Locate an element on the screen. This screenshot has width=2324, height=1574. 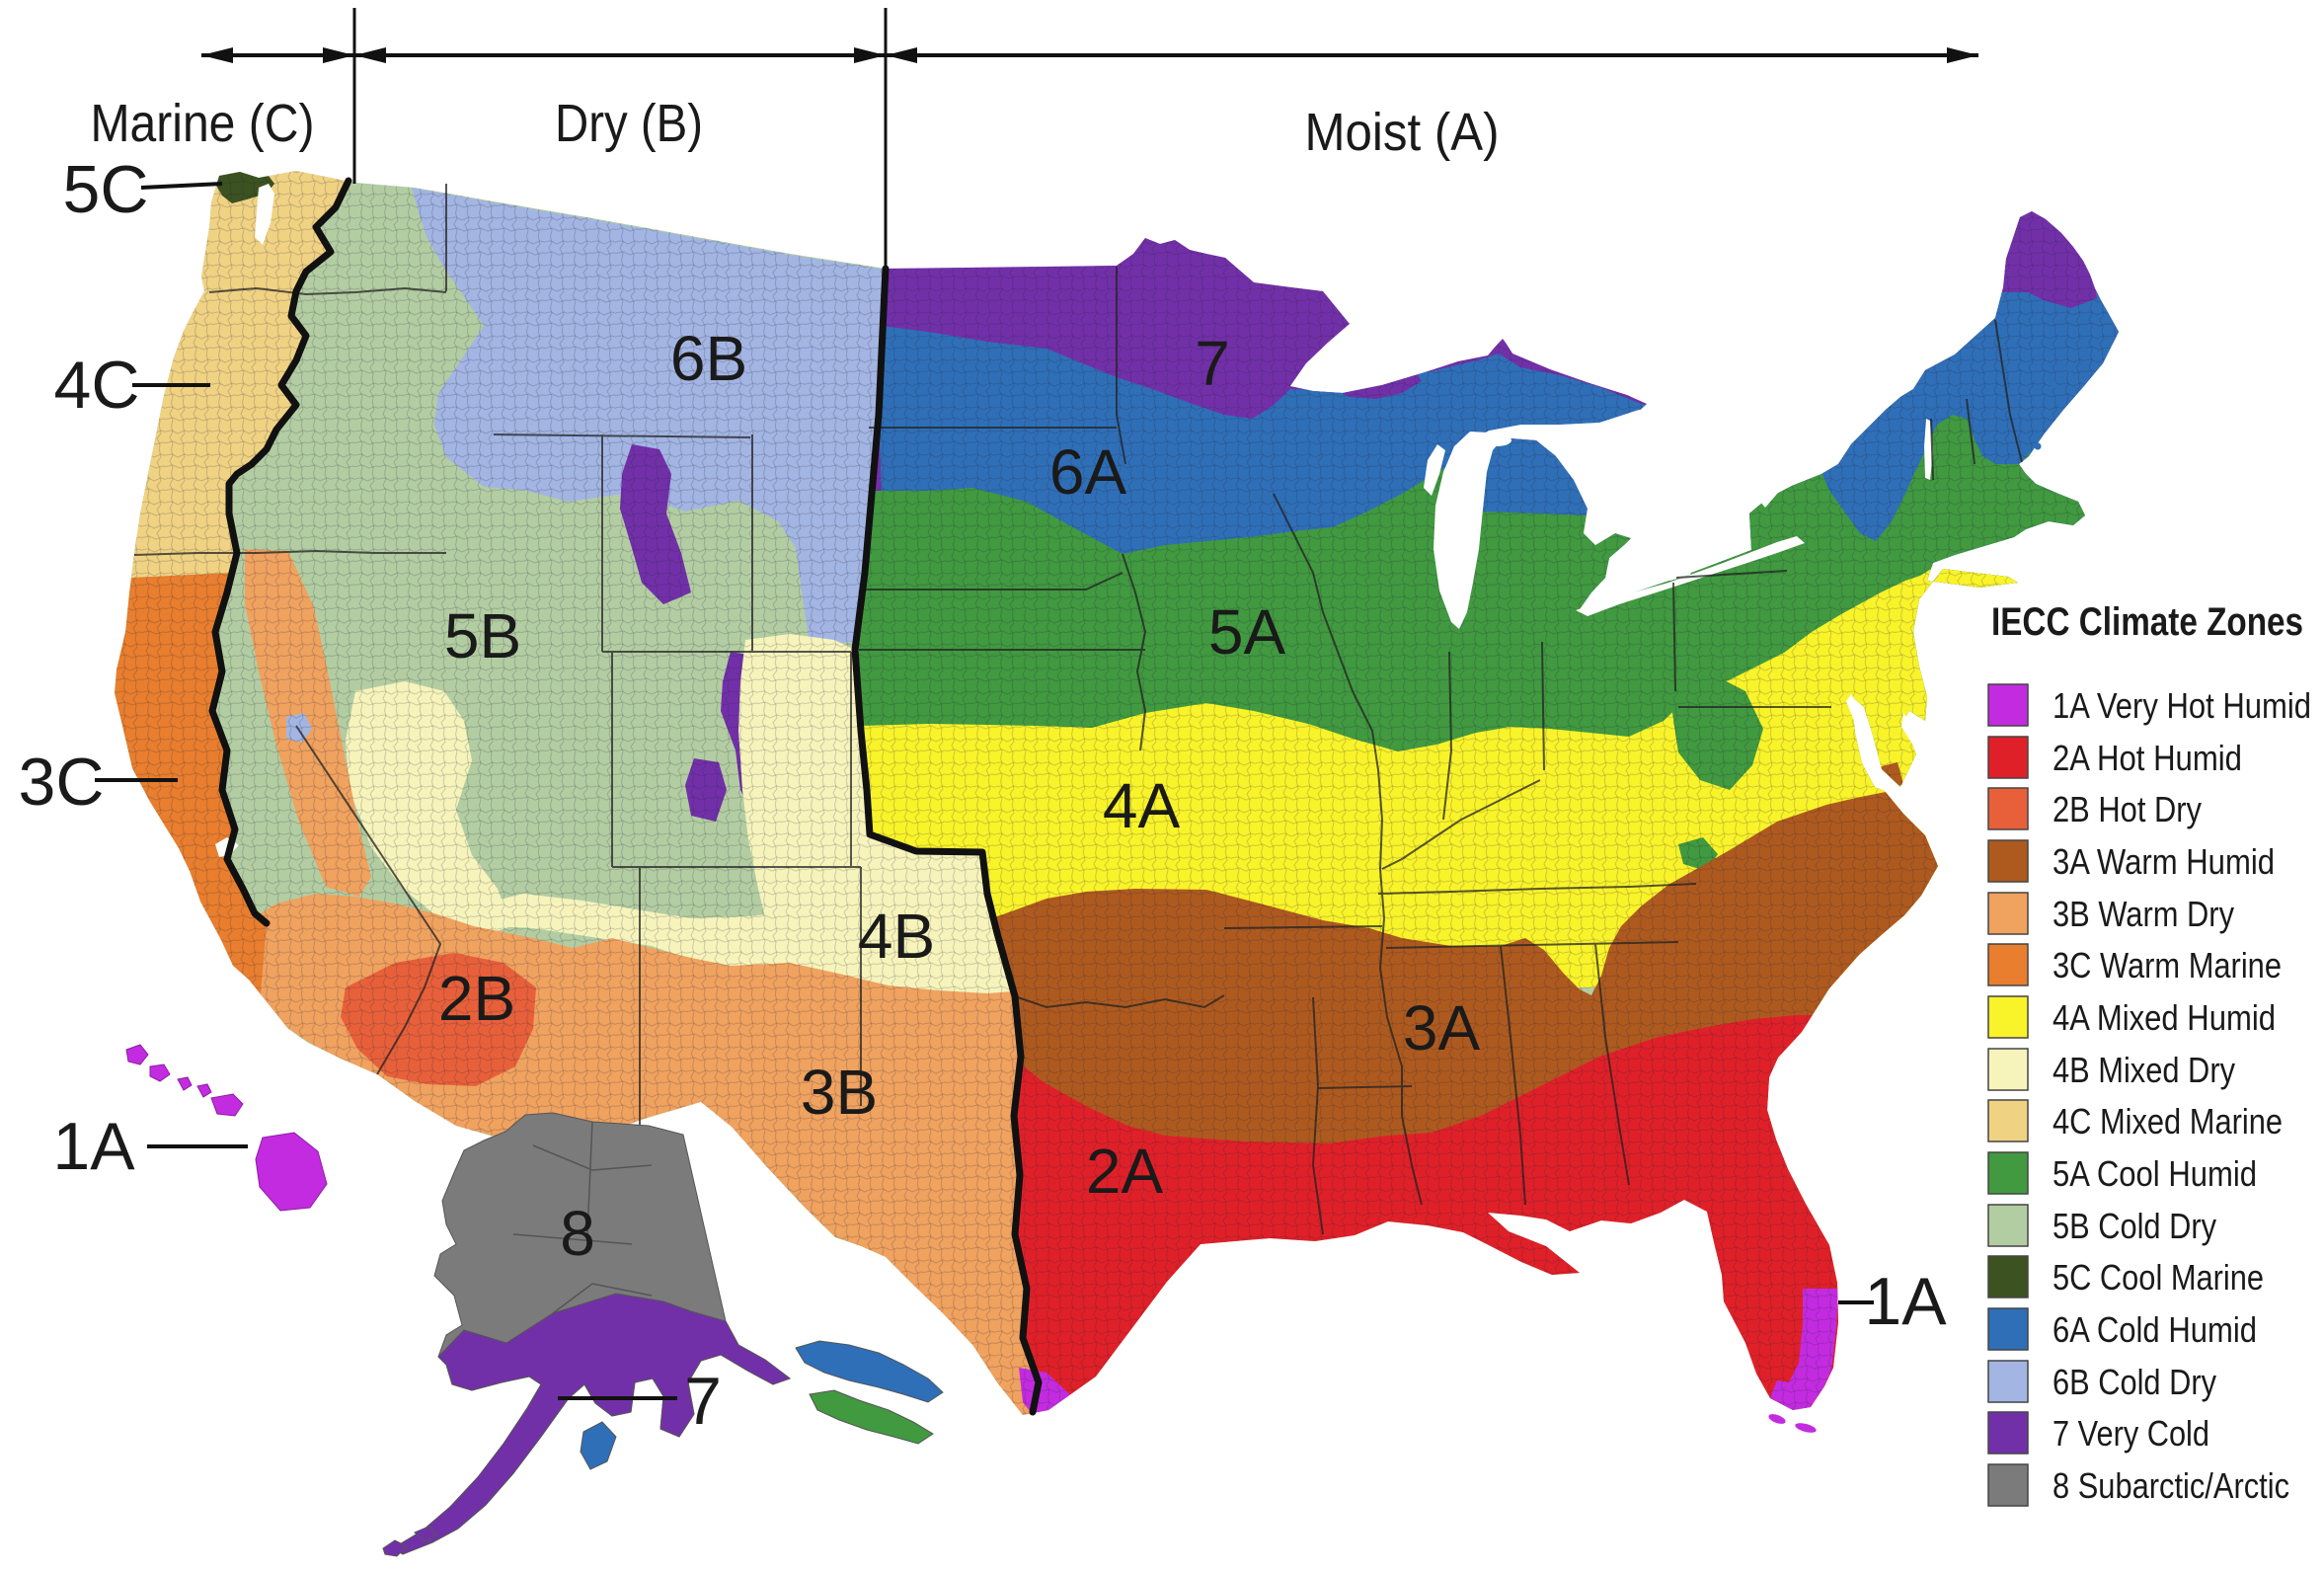
svg-text: 7 Very Cold is located at coordinates (2131, 1433).